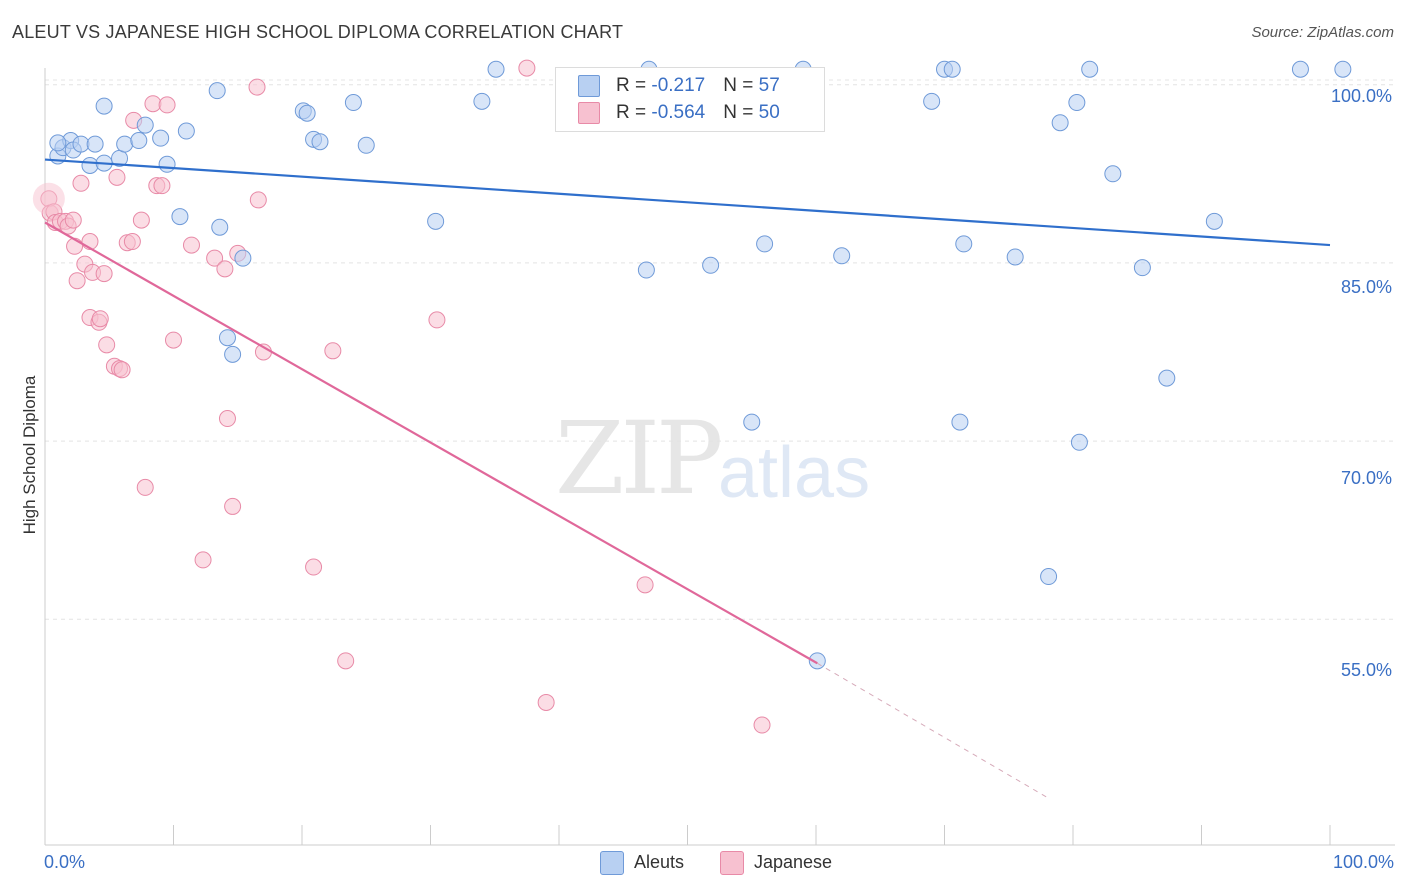  I want to click on japanese-legend-icon, so click(732, 863).